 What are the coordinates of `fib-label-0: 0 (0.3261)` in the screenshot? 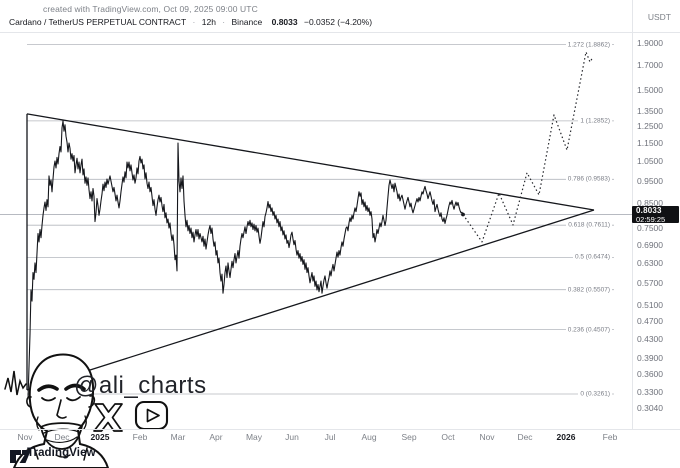 It's located at (595, 394).